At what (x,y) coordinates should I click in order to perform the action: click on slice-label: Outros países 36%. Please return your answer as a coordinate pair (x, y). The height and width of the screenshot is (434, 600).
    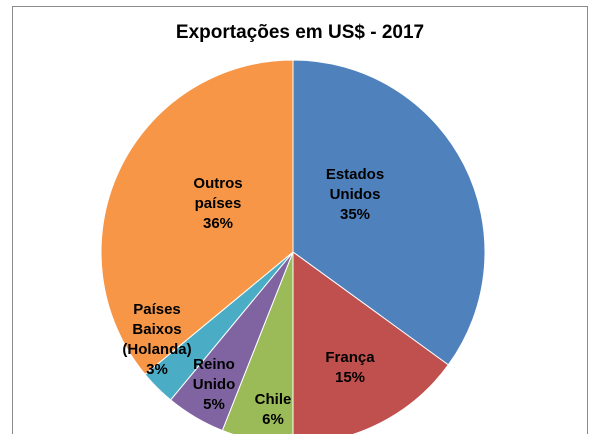
    Looking at the image, I should click on (218, 204).